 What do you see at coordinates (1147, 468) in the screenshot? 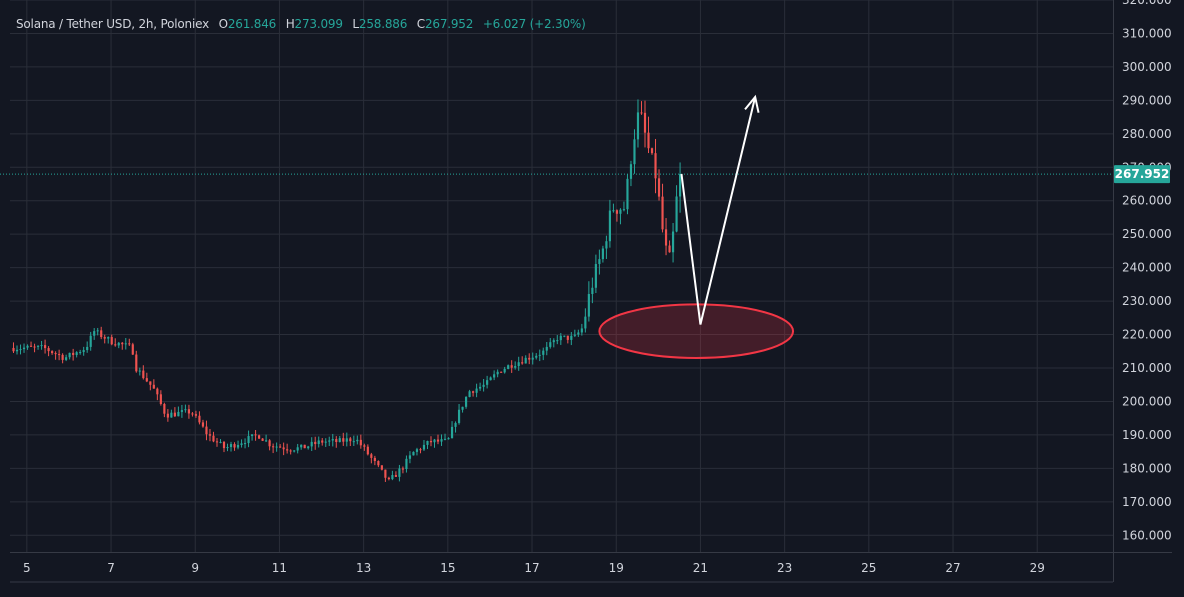
I see `y-tick-label: 180.000` at bounding box center [1147, 468].